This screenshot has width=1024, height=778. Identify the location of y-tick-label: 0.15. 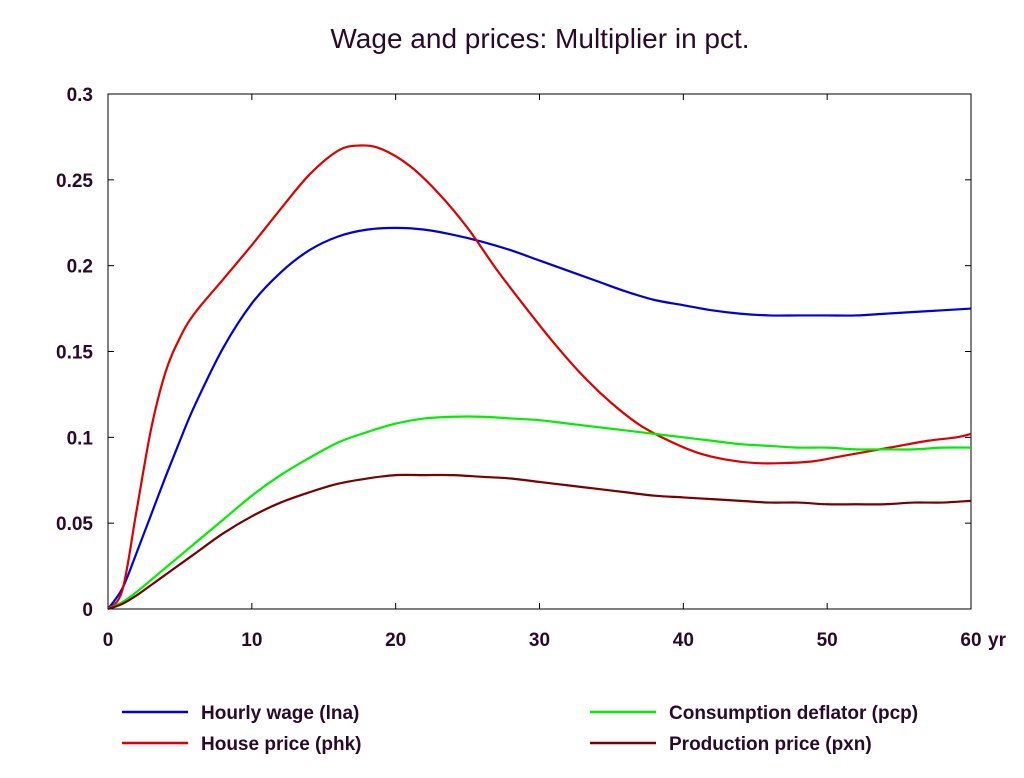
(74, 353).